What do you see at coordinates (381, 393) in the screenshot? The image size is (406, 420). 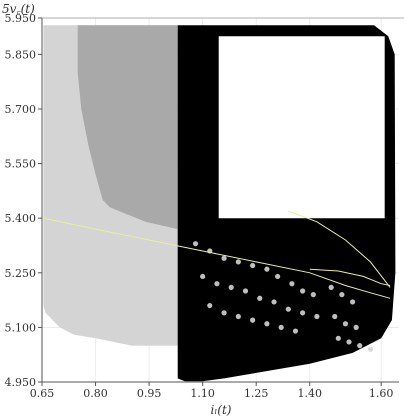 I see `x-tick-label: 1.60` at bounding box center [381, 393].